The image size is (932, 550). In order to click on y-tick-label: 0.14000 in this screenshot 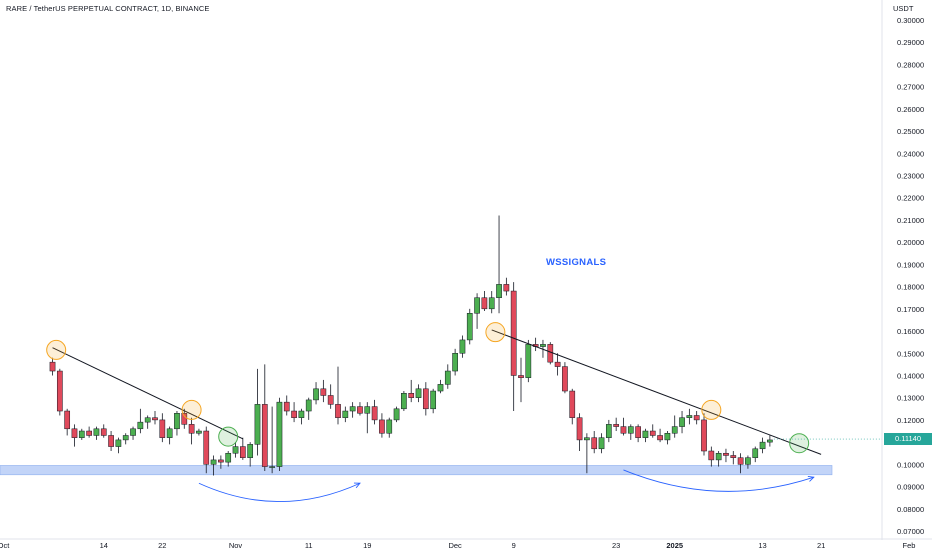, I will do `click(910, 375)`.